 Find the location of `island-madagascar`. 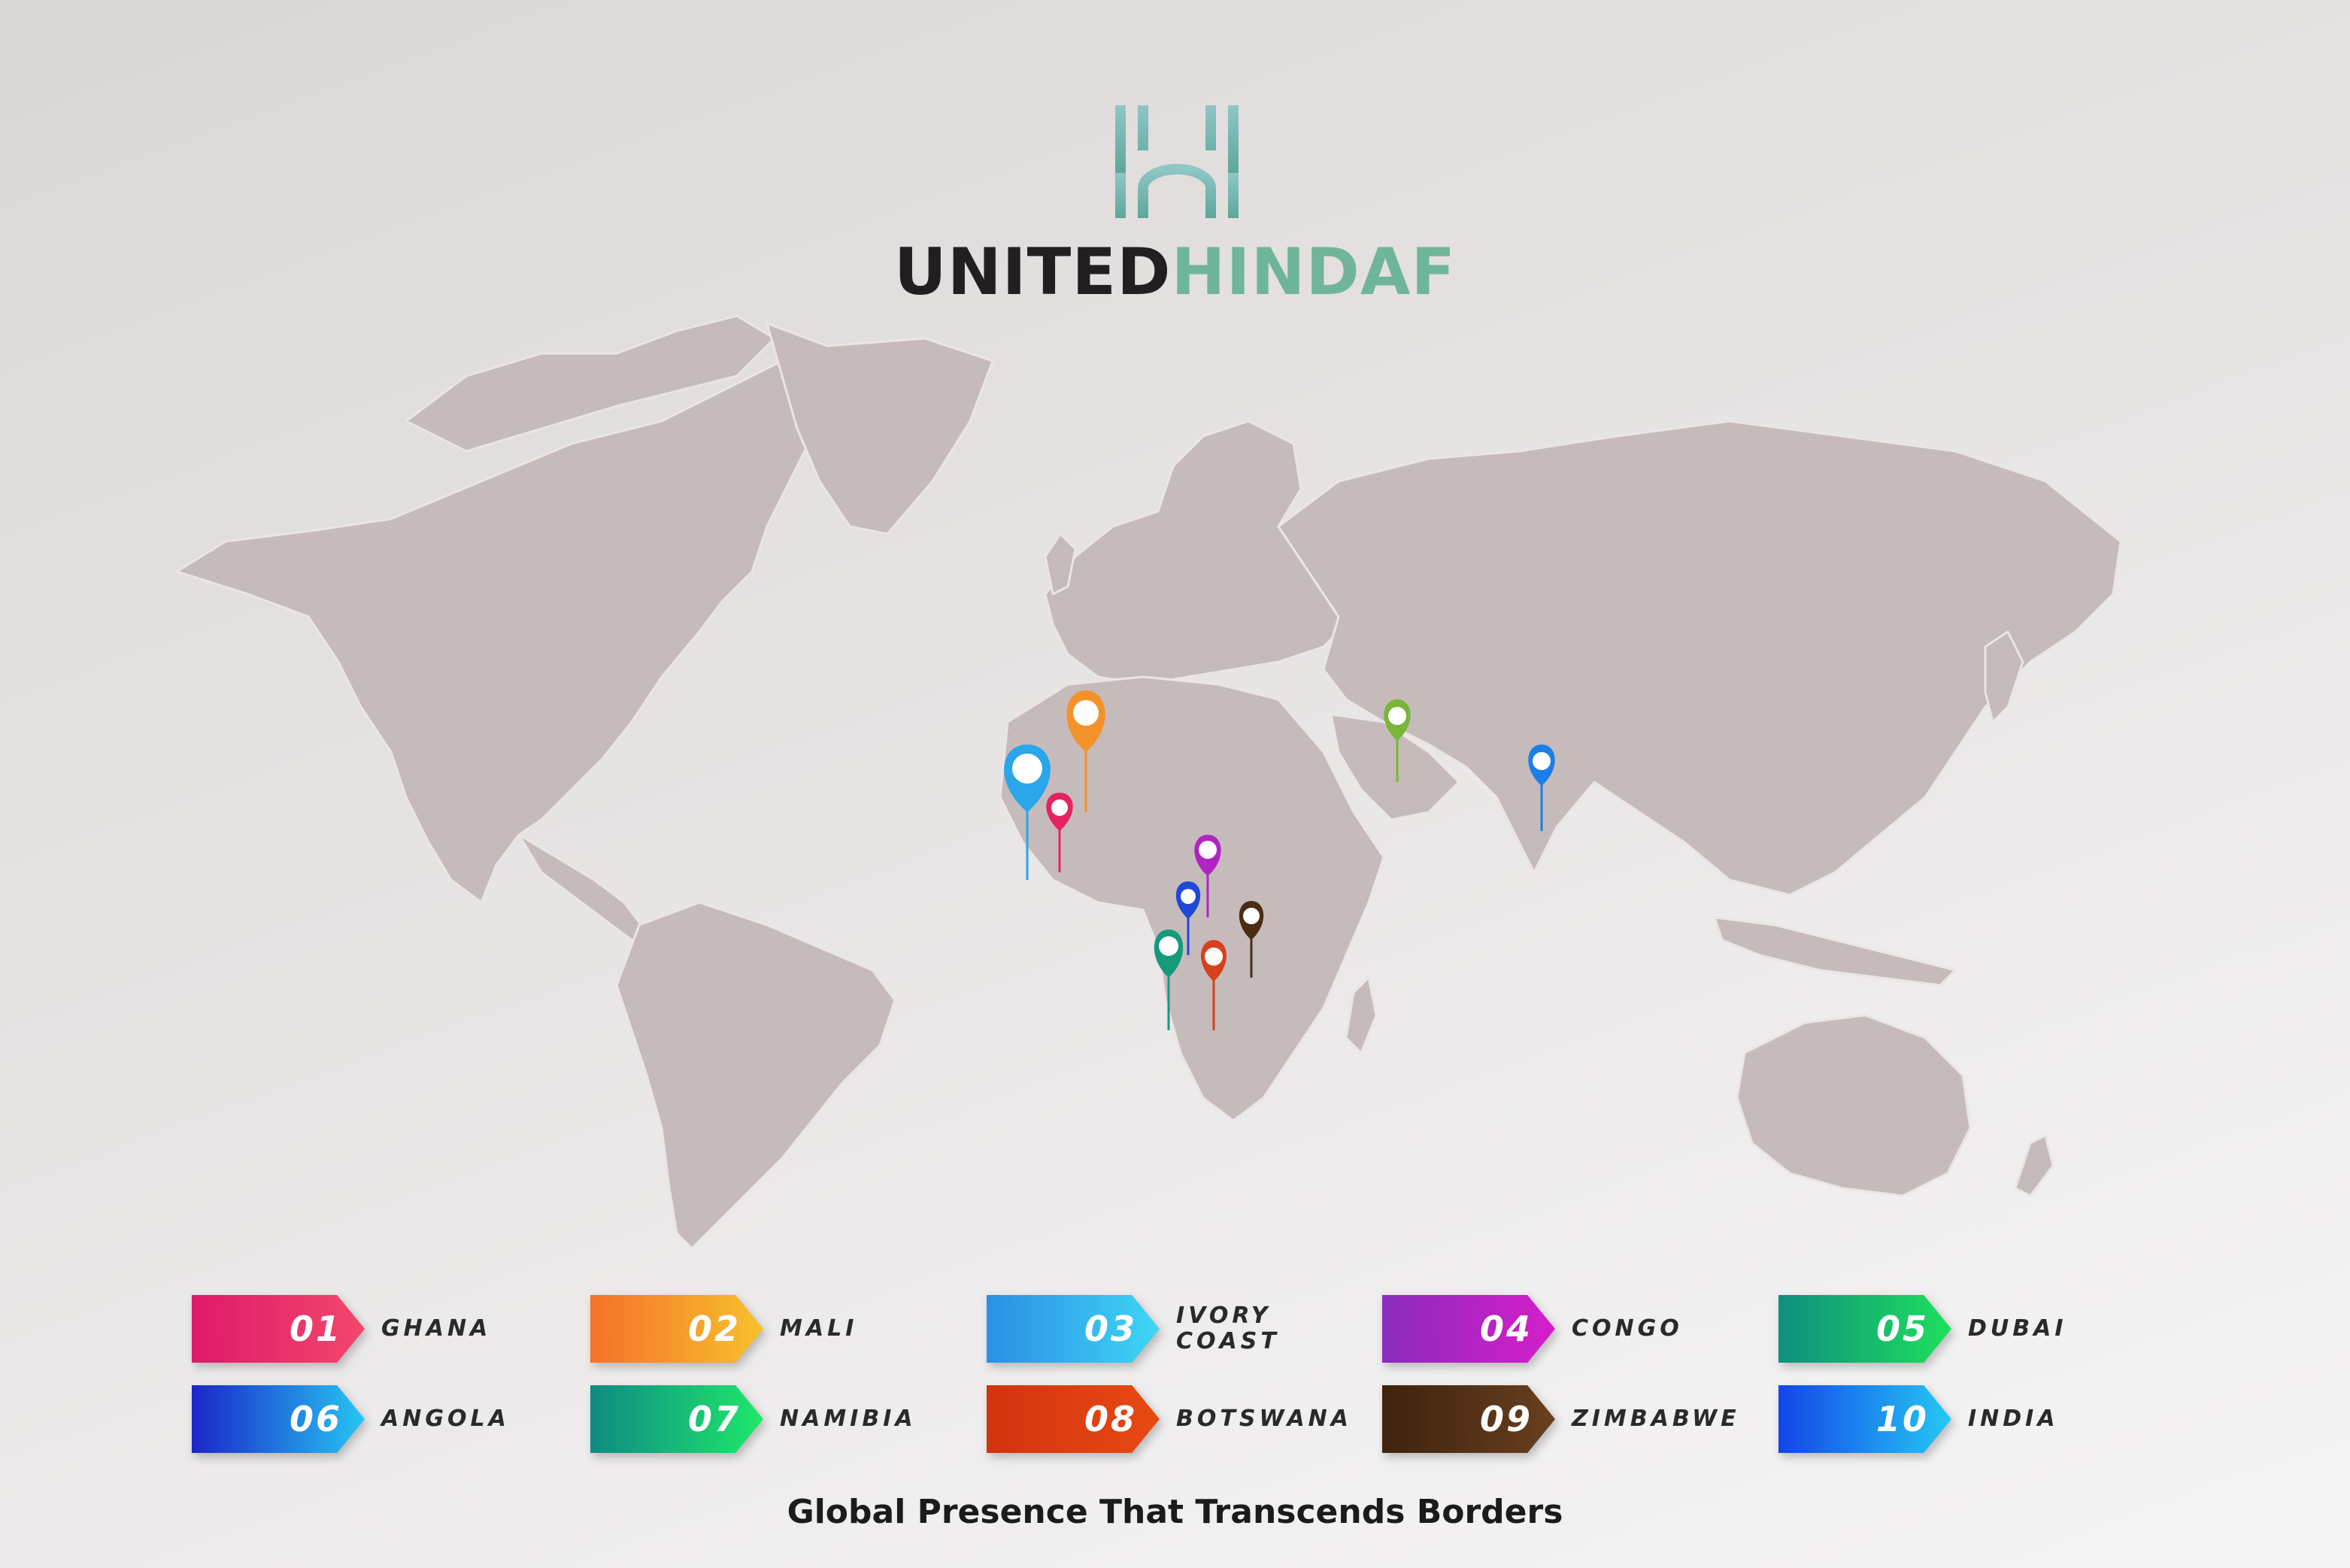

island-madagascar is located at coordinates (1361, 1015).